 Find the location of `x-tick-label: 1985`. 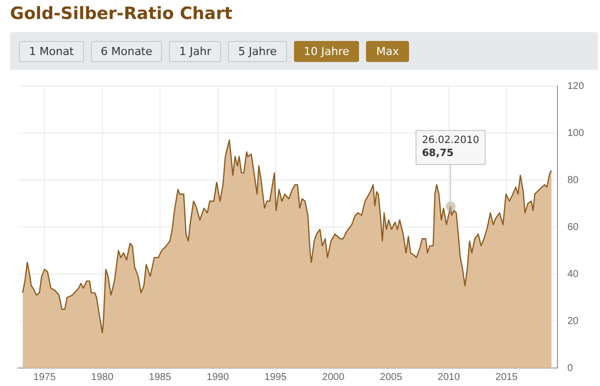

x-tick-label: 1985 is located at coordinates (160, 377).